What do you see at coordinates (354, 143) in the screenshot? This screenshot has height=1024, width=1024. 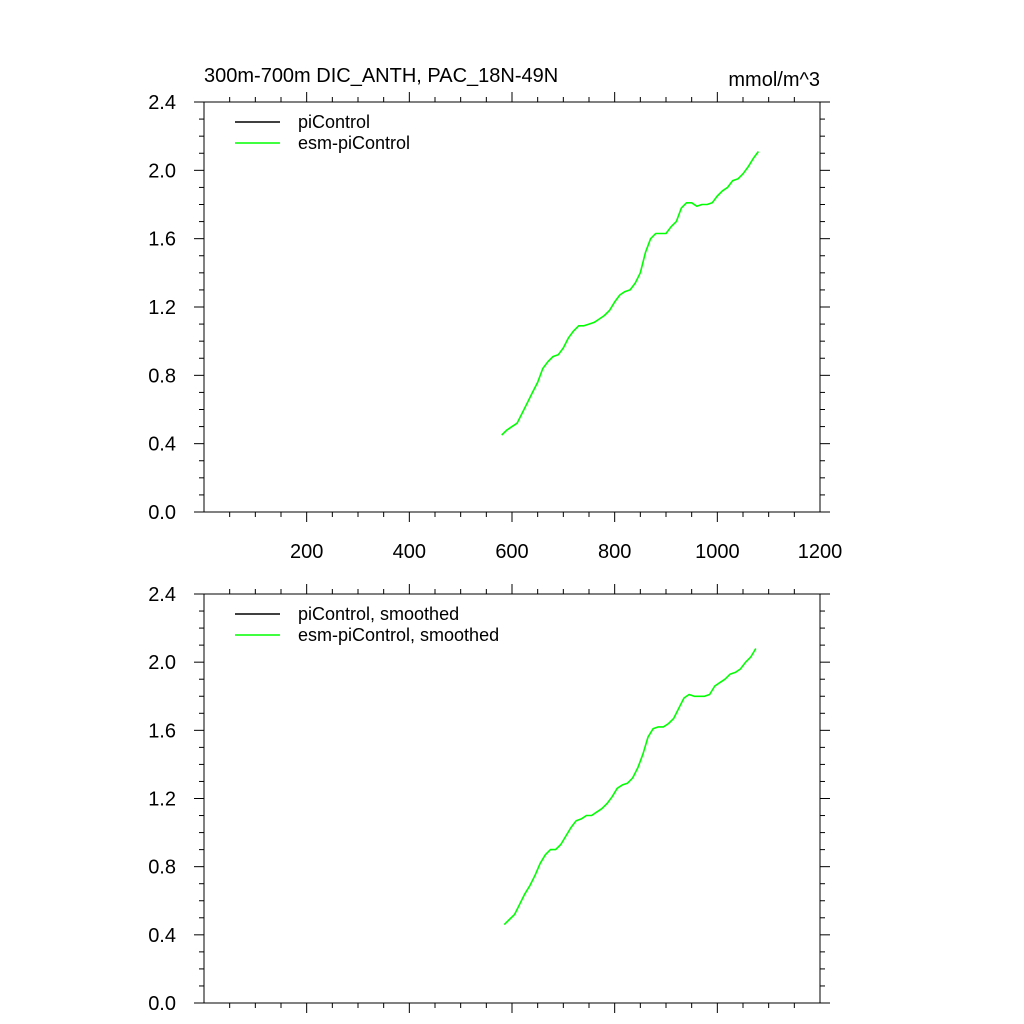 I see `legend-label: esm-piControl` at bounding box center [354, 143].